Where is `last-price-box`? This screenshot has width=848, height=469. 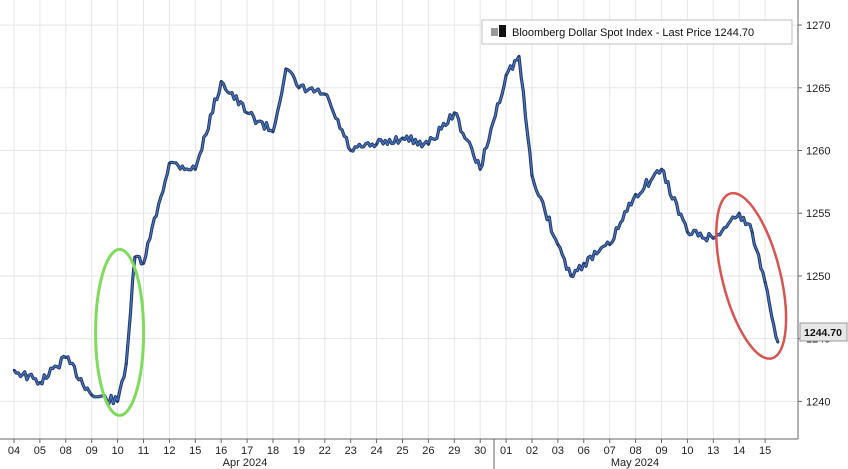
last-price-box is located at coordinates (823, 332).